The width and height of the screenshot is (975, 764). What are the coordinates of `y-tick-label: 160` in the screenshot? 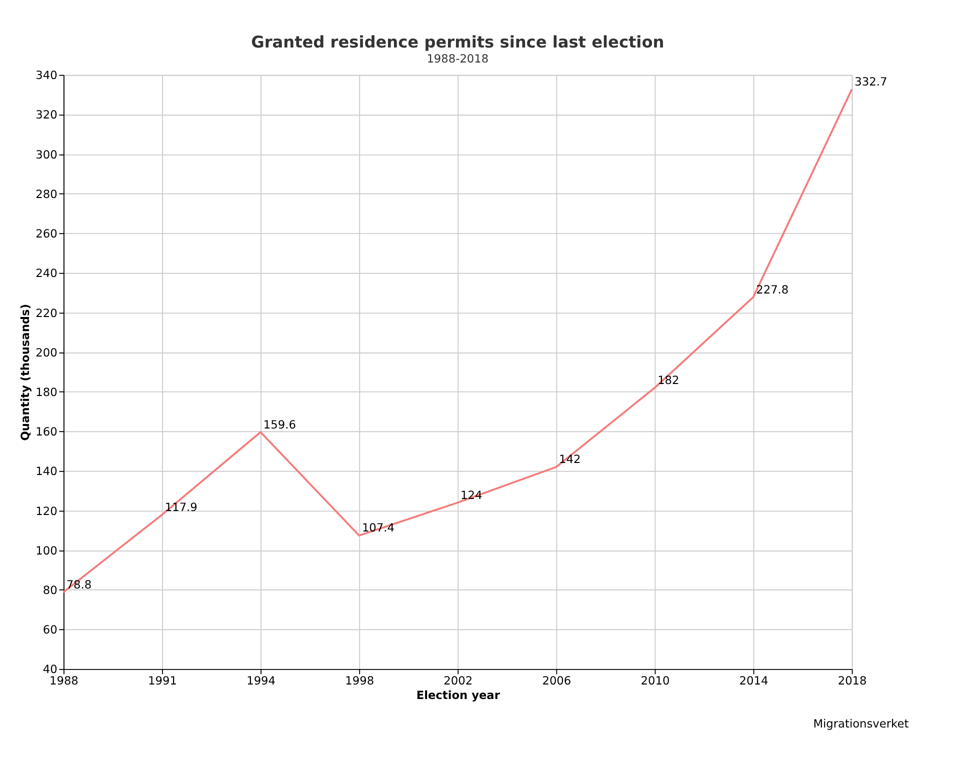 It's located at (47, 431).